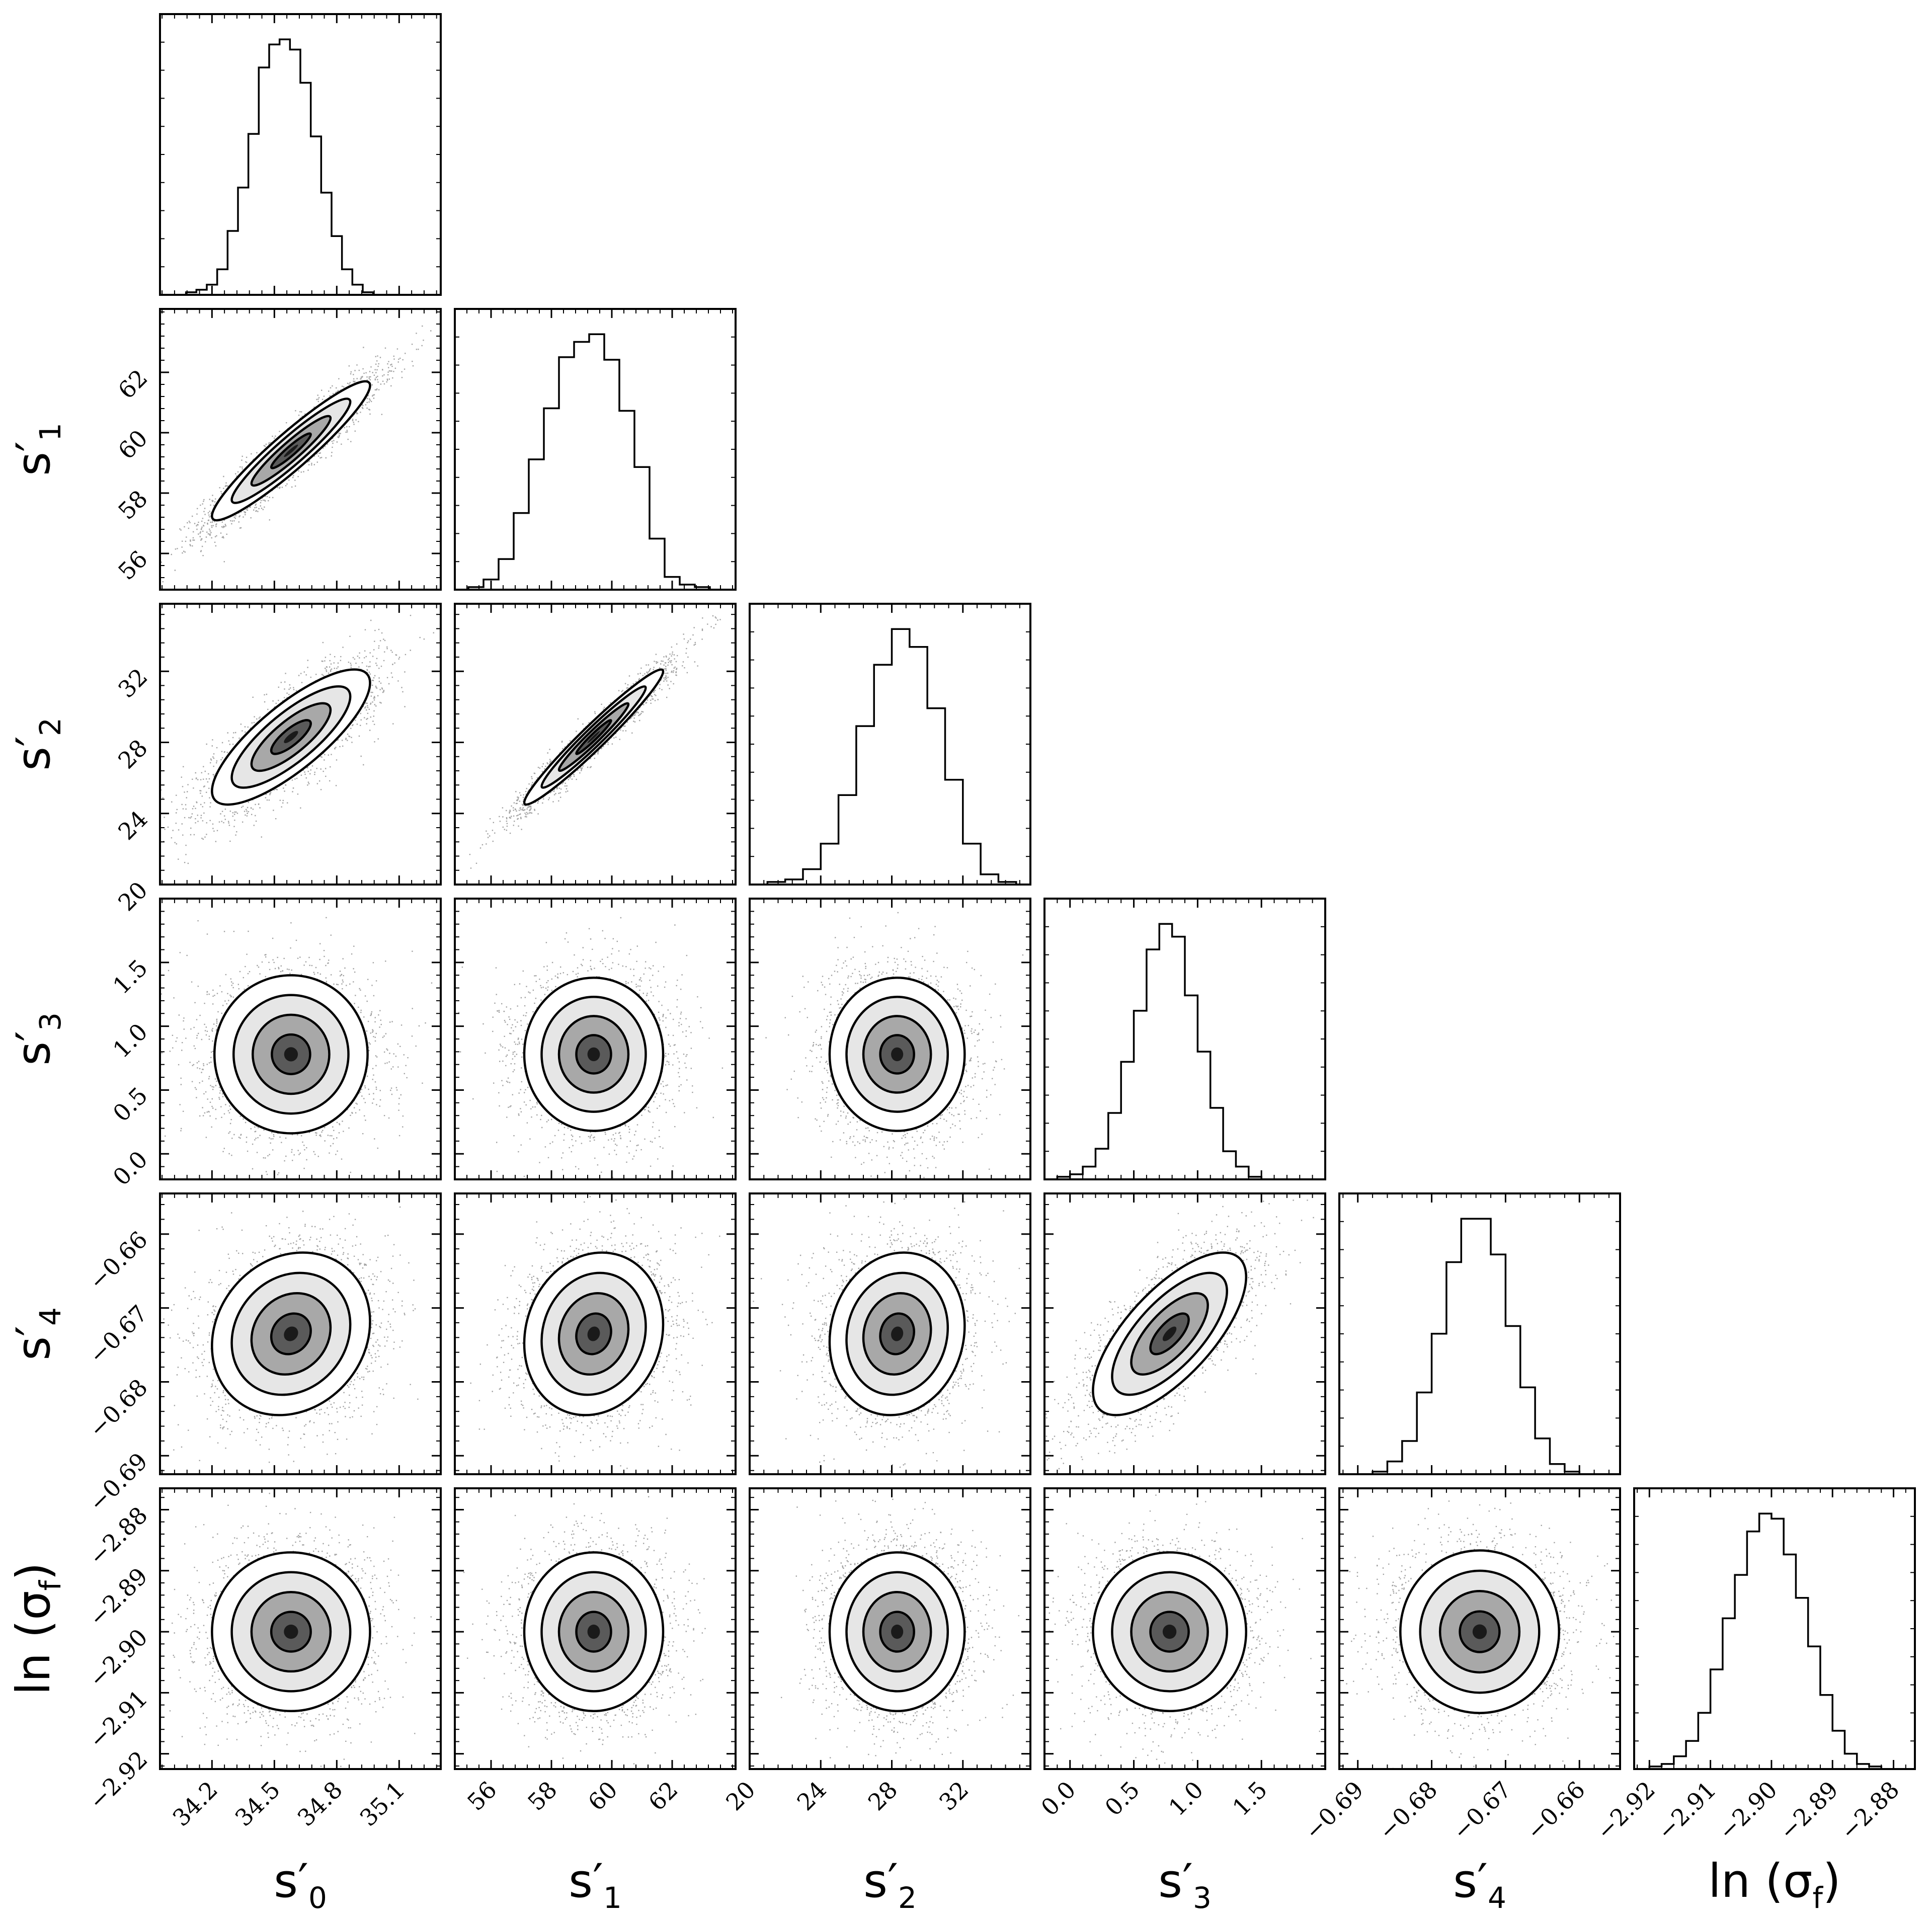 Image resolution: width=1932 pixels, height=1921 pixels. I want to click on y-tick-label: 20, so click(133, 896).